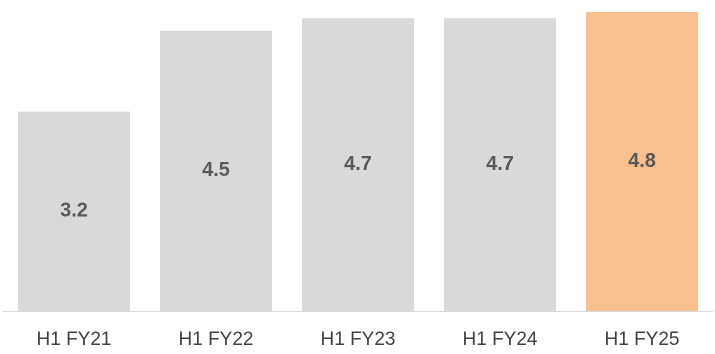 The image size is (715, 354). Describe the element at coordinates (74, 339) in the screenshot. I see `x-tick-label-h1-fy21: H1 FY21` at that location.